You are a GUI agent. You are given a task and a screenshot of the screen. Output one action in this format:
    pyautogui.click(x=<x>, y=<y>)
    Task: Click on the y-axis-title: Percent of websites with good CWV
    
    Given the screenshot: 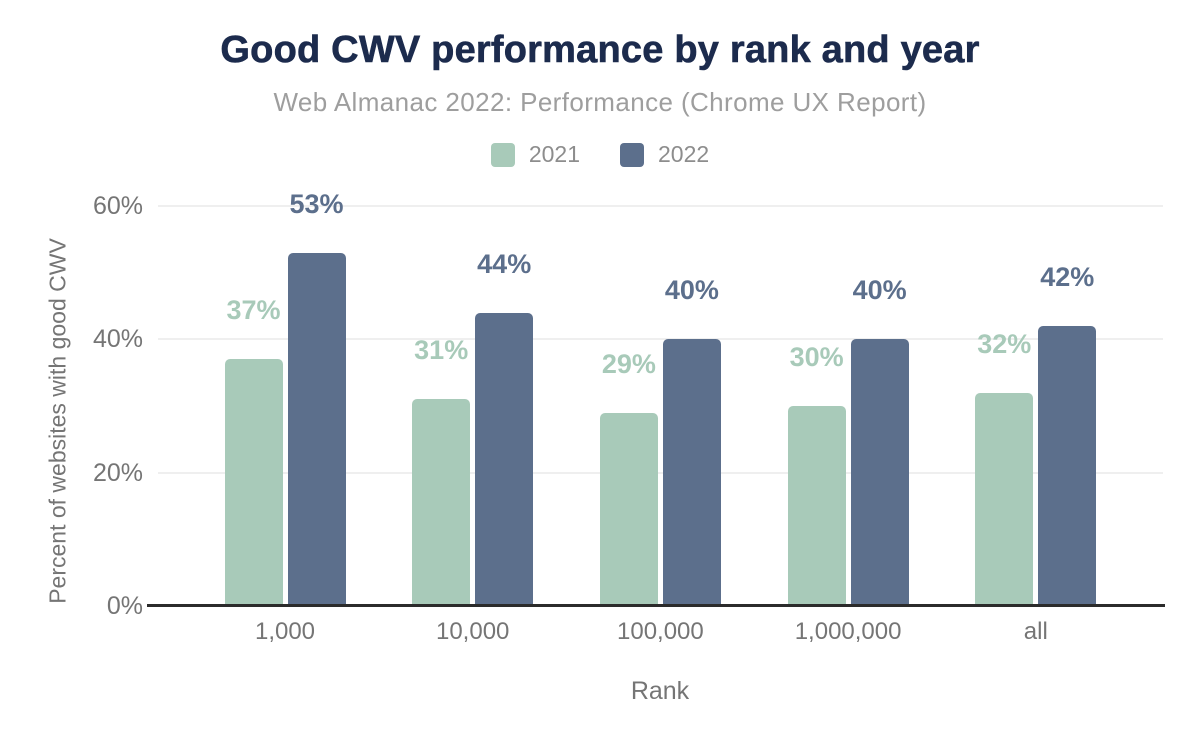 What is the action you would take?
    pyautogui.click(x=57, y=421)
    